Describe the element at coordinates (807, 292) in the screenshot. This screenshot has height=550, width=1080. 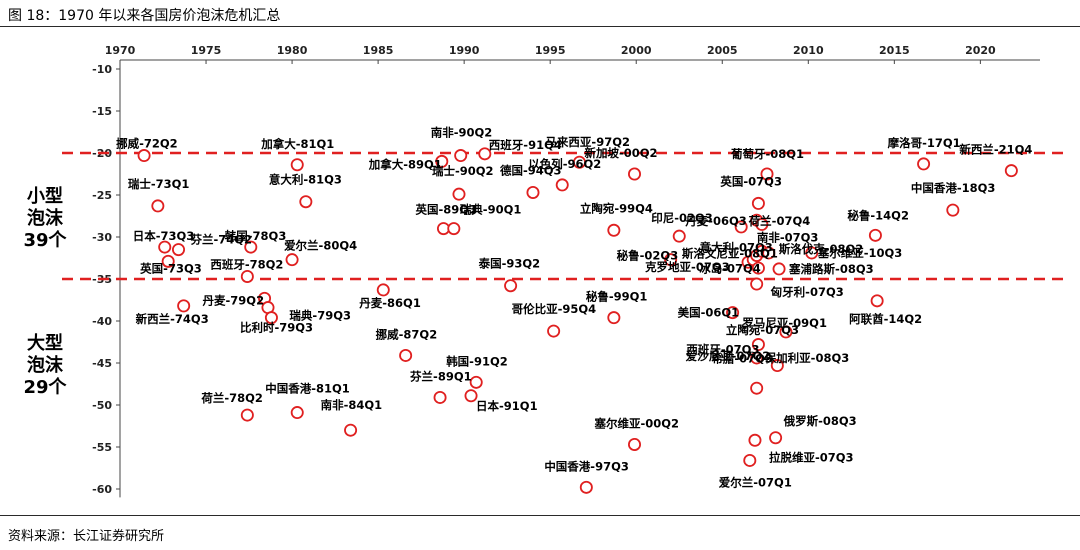
I see `data-point-label: 匈牙利-07Q3` at that location.